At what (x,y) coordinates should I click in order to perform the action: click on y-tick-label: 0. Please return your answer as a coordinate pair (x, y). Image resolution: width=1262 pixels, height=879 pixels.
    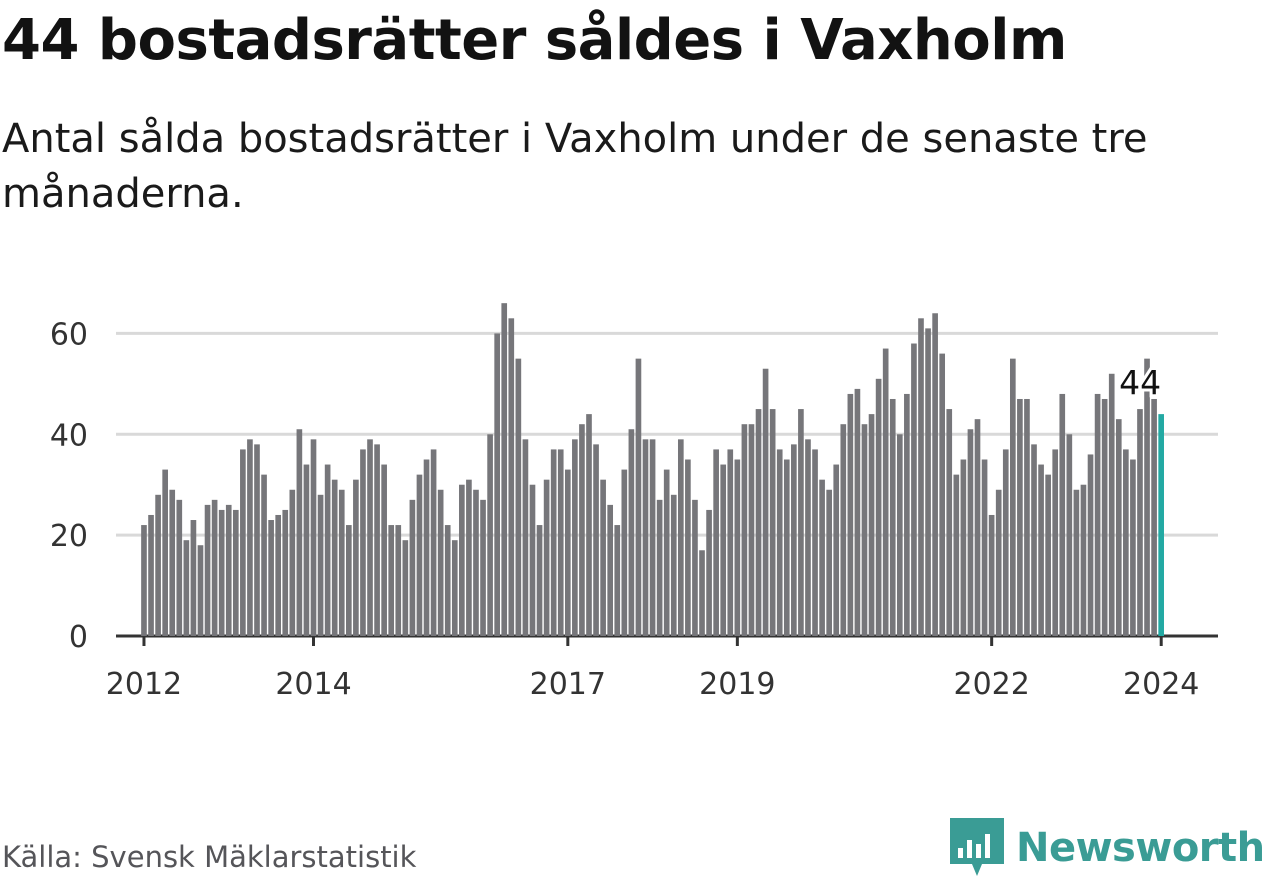
    Looking at the image, I should click on (78, 637).